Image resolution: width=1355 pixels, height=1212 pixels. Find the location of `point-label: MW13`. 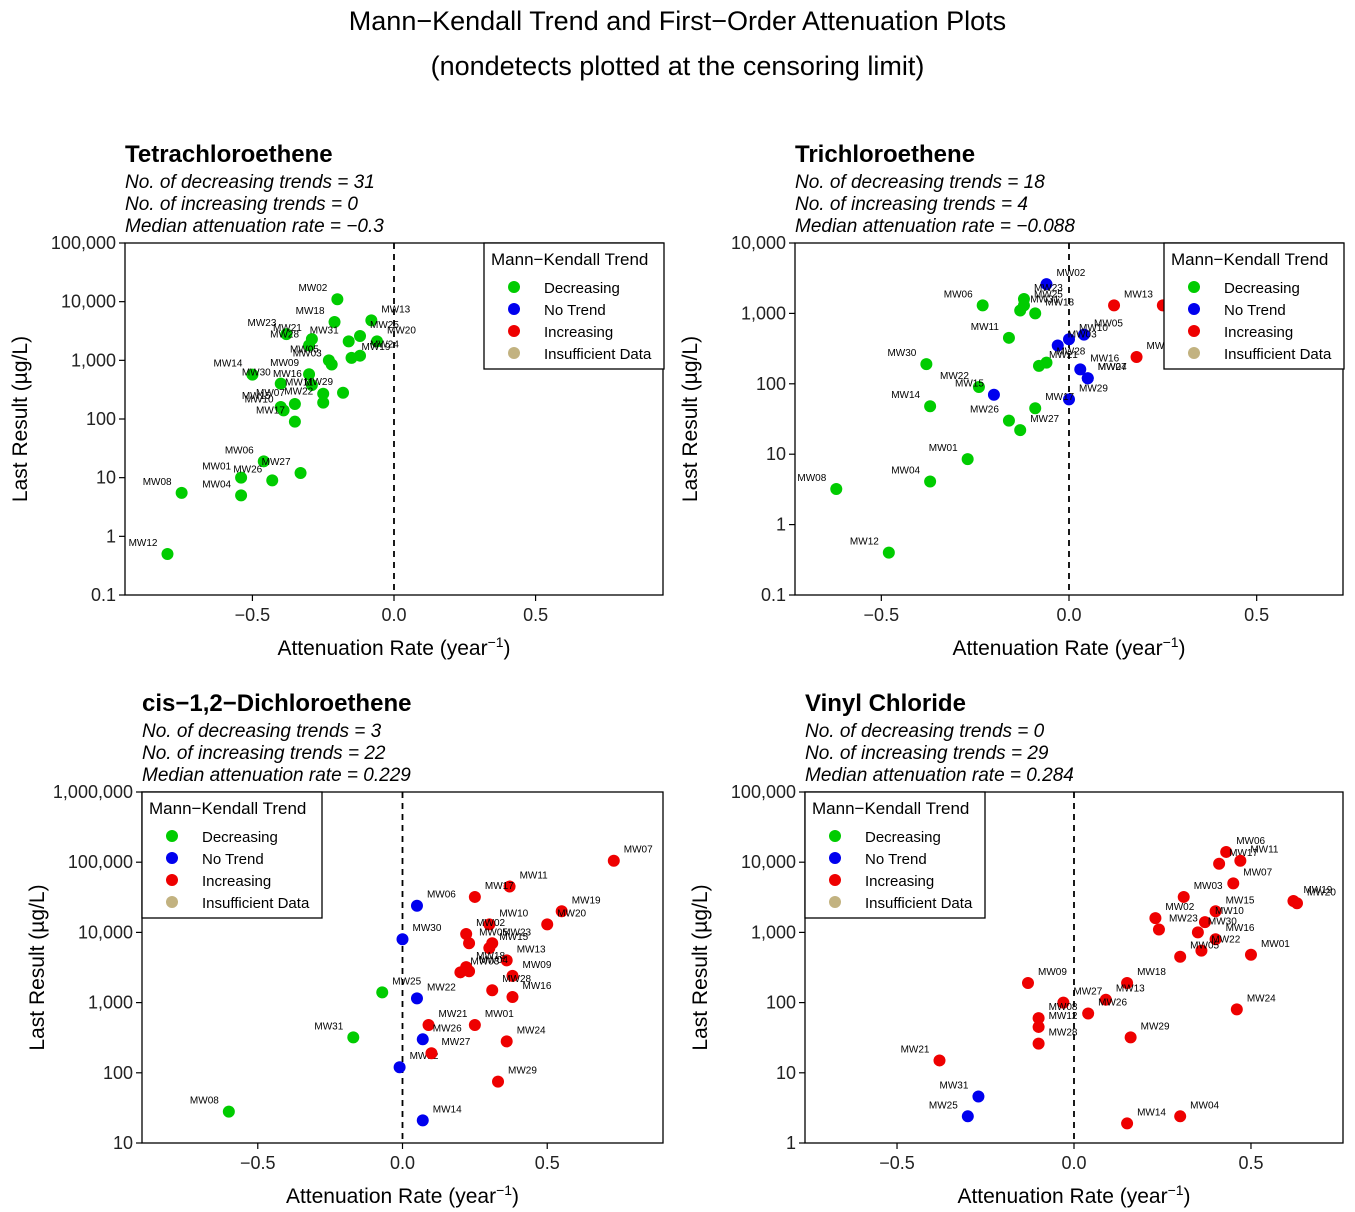

point-label: MW13 is located at coordinates (1130, 989).